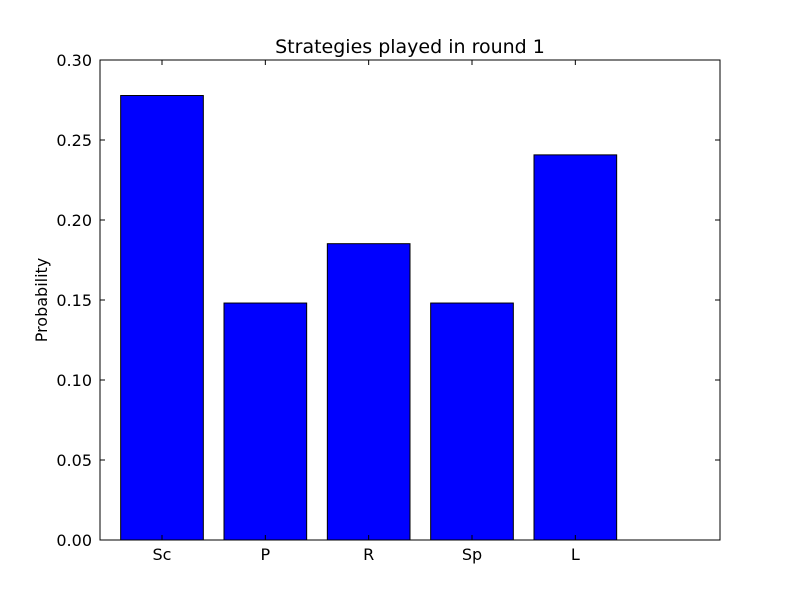 This screenshot has height=600, width=800. Describe the element at coordinates (368, 392) in the screenshot. I see `bar-r` at that location.